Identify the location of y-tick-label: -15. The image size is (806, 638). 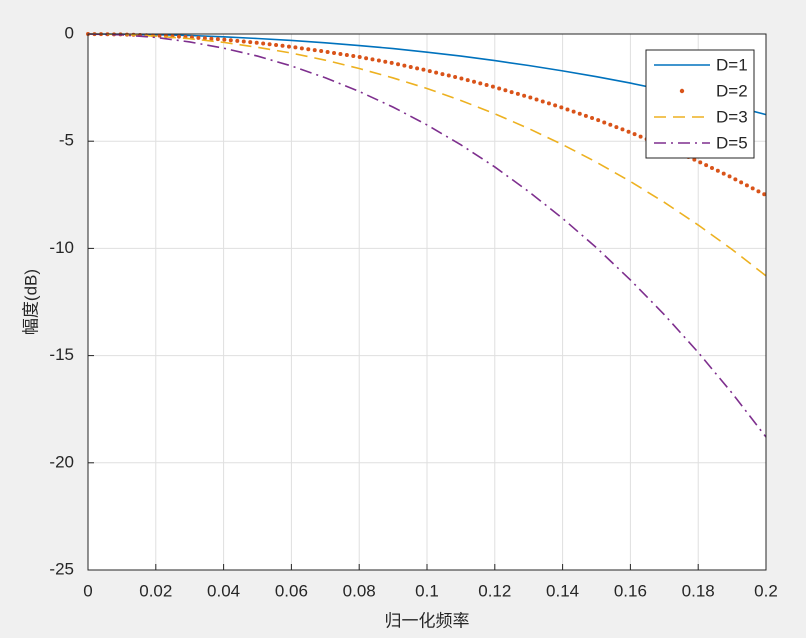
(61, 354).